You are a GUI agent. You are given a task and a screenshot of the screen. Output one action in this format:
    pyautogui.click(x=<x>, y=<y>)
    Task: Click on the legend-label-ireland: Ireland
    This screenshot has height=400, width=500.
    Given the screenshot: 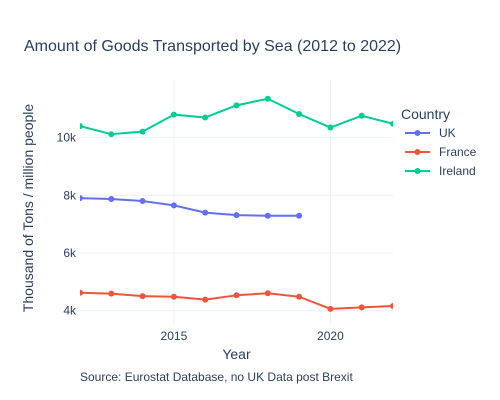 What is the action you would take?
    pyautogui.click(x=457, y=171)
    